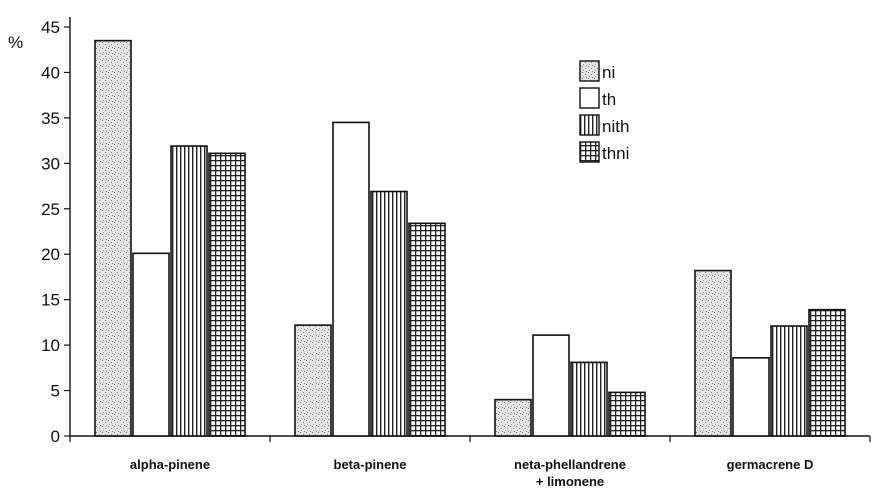 The image size is (879, 501). I want to click on category-label: alpha-pinene, so click(170, 464).